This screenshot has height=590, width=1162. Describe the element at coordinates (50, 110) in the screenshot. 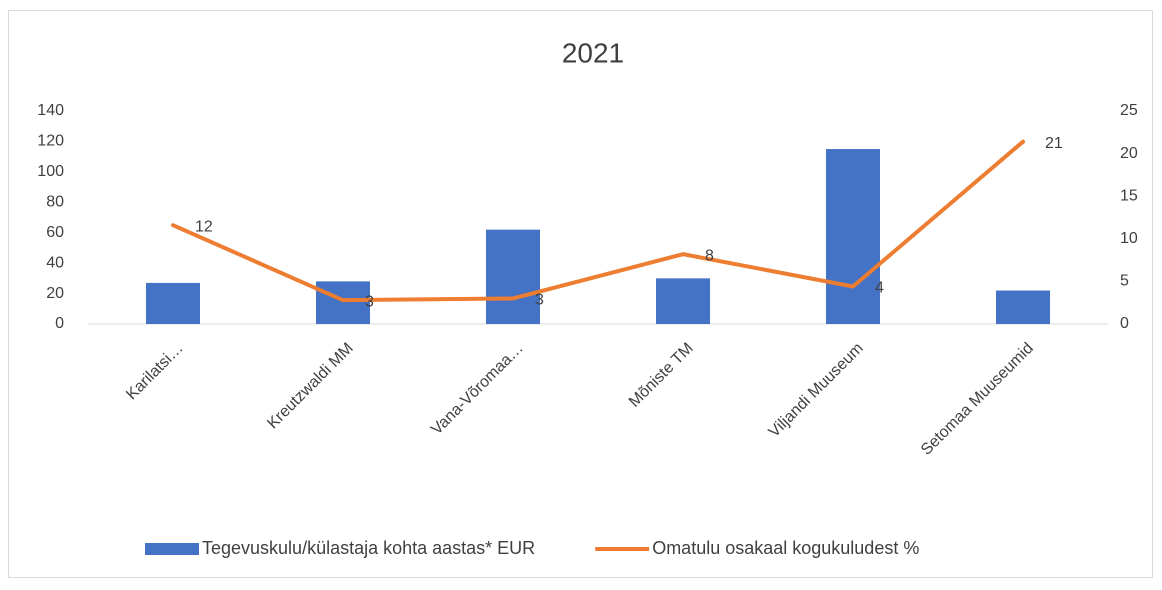

I see `y-tick-label: 140` at that location.